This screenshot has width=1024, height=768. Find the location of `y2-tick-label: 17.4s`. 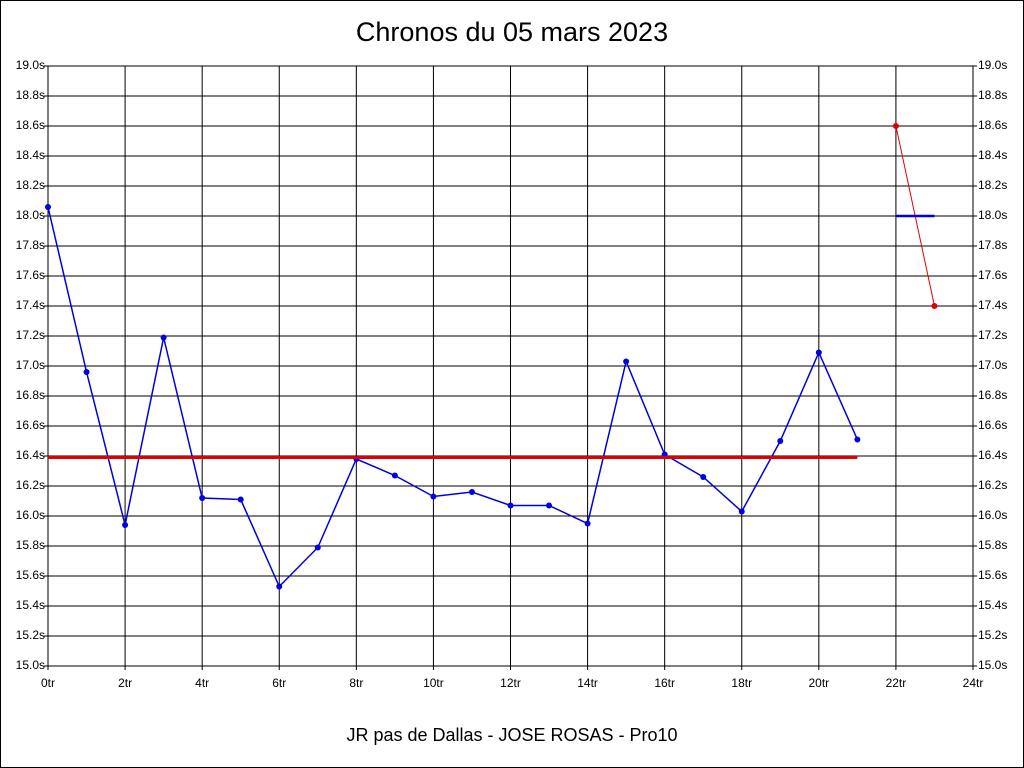

y2-tick-label: 17.4s is located at coordinates (992, 305).